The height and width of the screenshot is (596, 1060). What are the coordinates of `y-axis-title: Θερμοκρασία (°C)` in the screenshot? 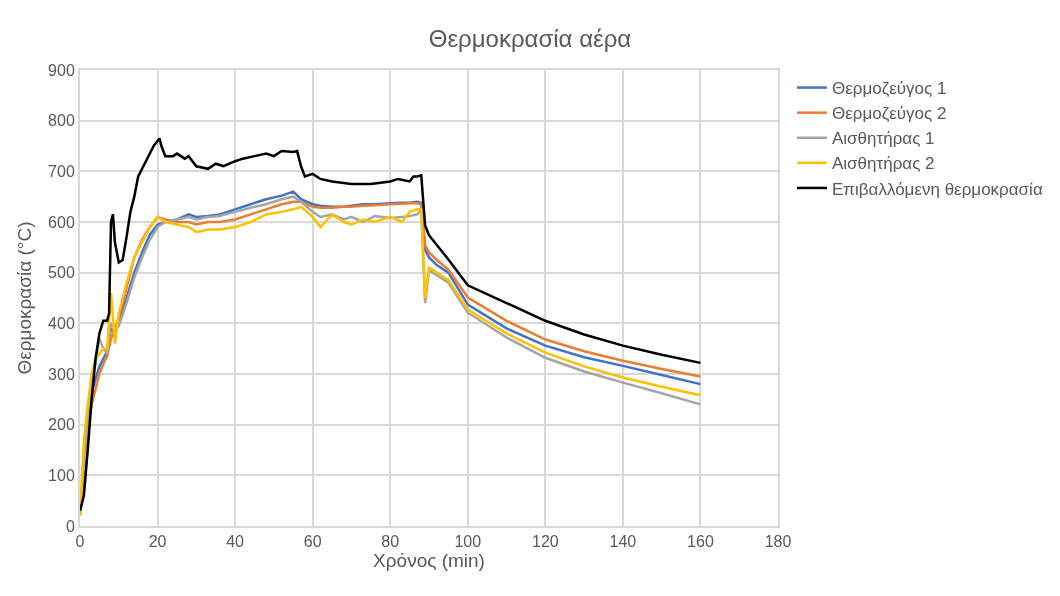 It's located at (24, 298).